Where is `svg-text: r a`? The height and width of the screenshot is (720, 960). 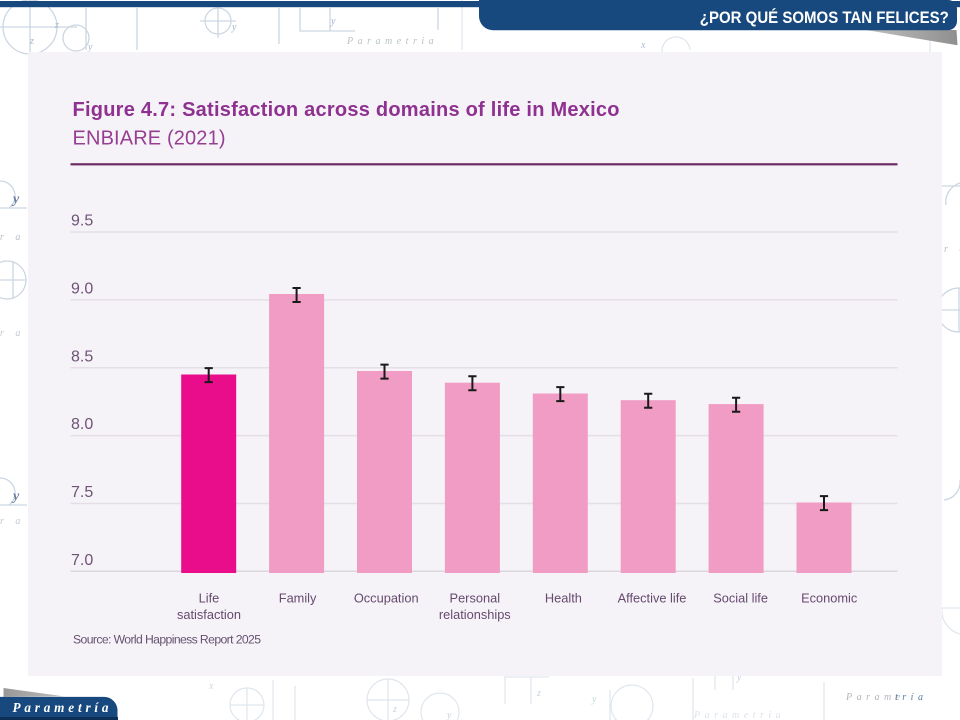
svg-text: r a is located at coordinates (952, 249).